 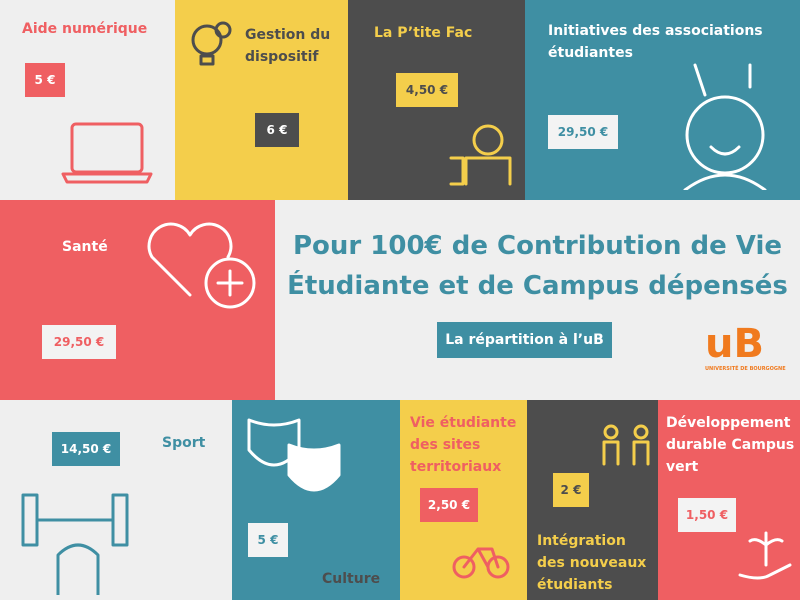 What do you see at coordinates (571, 490) in the screenshot?
I see `amount: 2 €` at bounding box center [571, 490].